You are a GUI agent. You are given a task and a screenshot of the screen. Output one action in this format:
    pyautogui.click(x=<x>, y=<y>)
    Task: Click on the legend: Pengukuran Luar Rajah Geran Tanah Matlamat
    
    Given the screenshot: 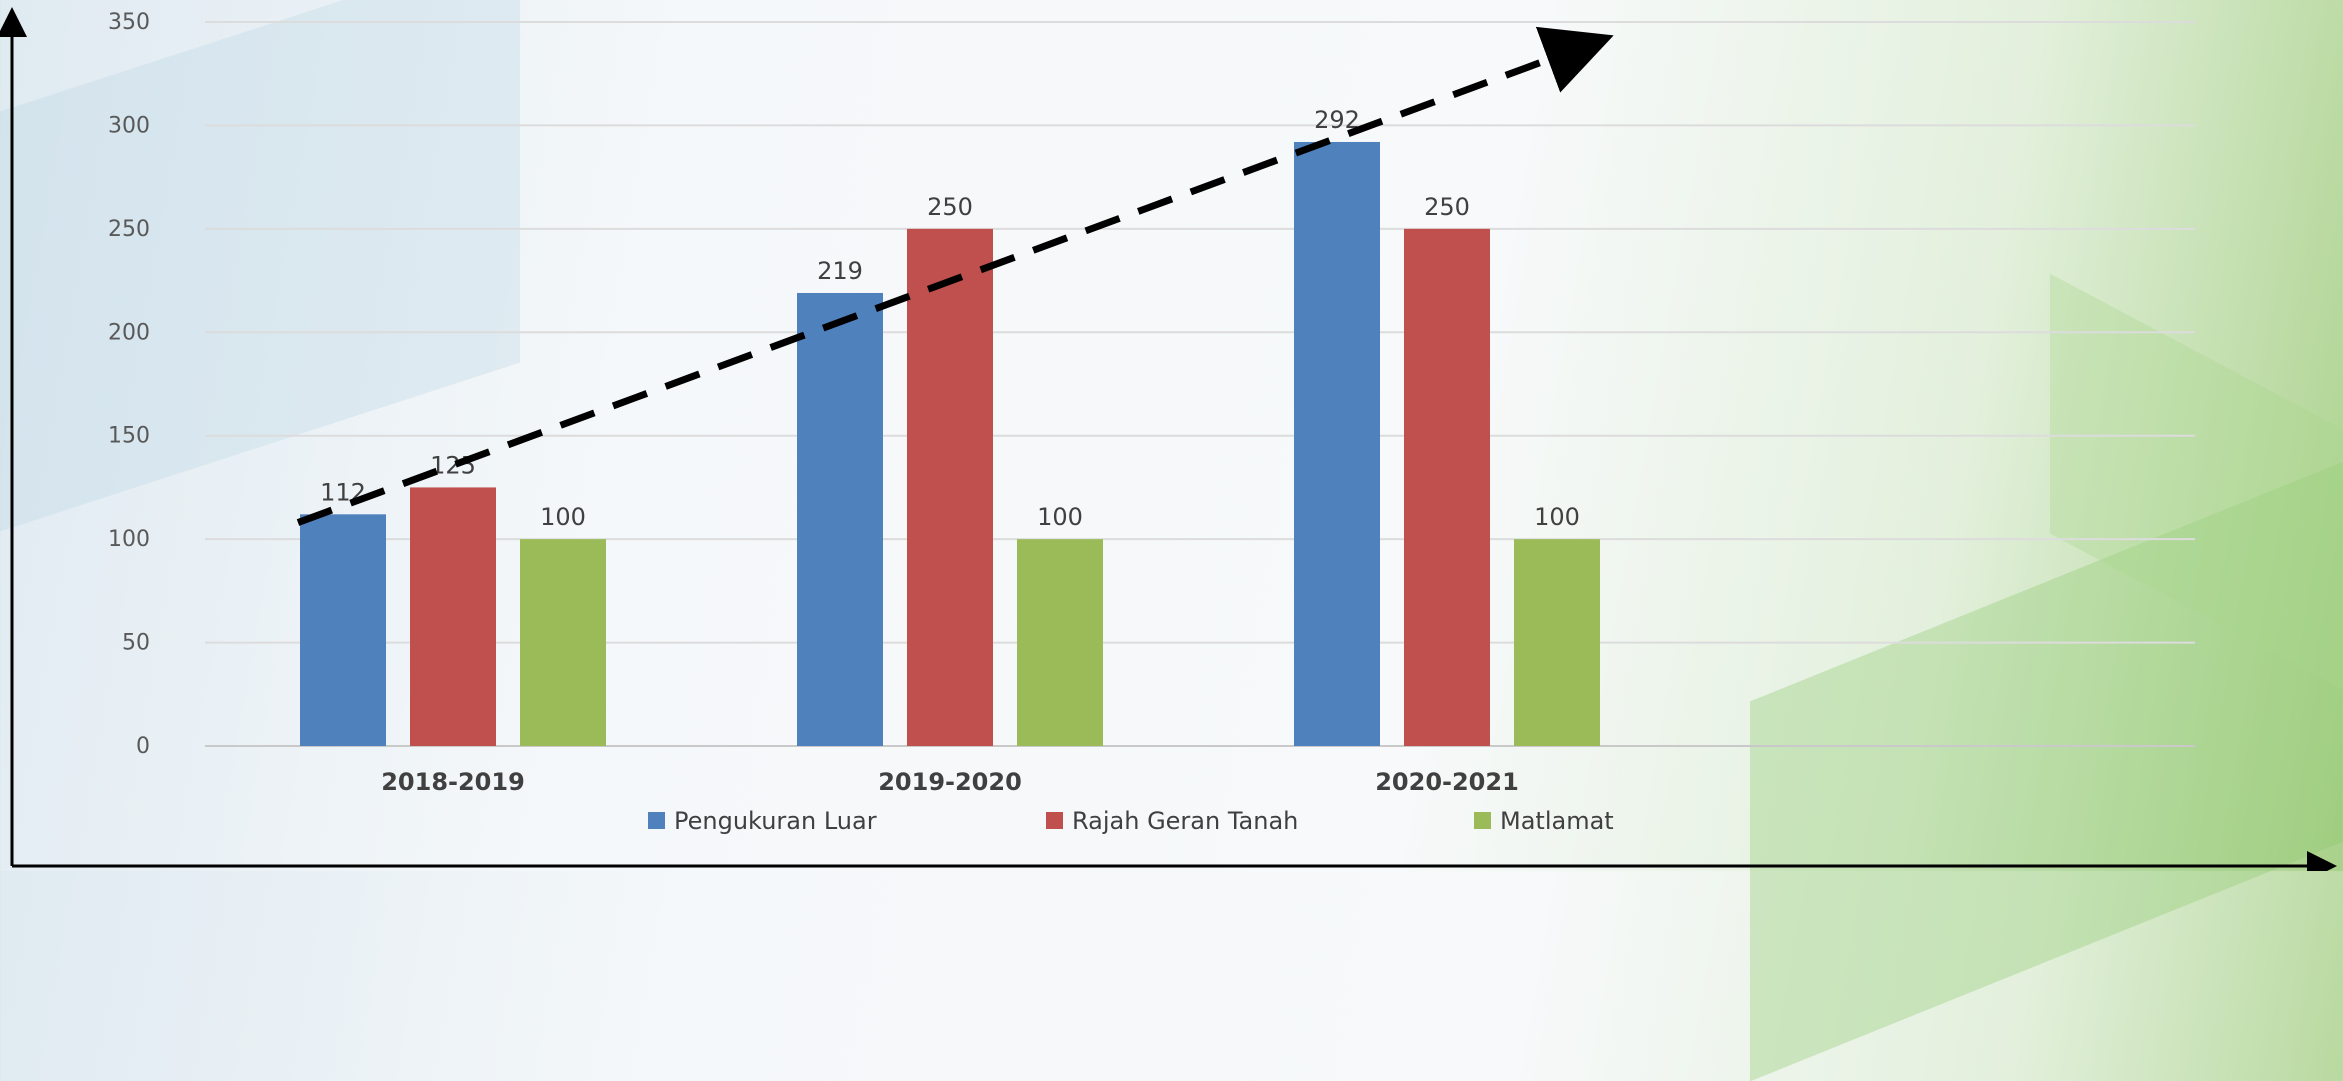 What is the action you would take?
    pyautogui.click(x=1131, y=821)
    